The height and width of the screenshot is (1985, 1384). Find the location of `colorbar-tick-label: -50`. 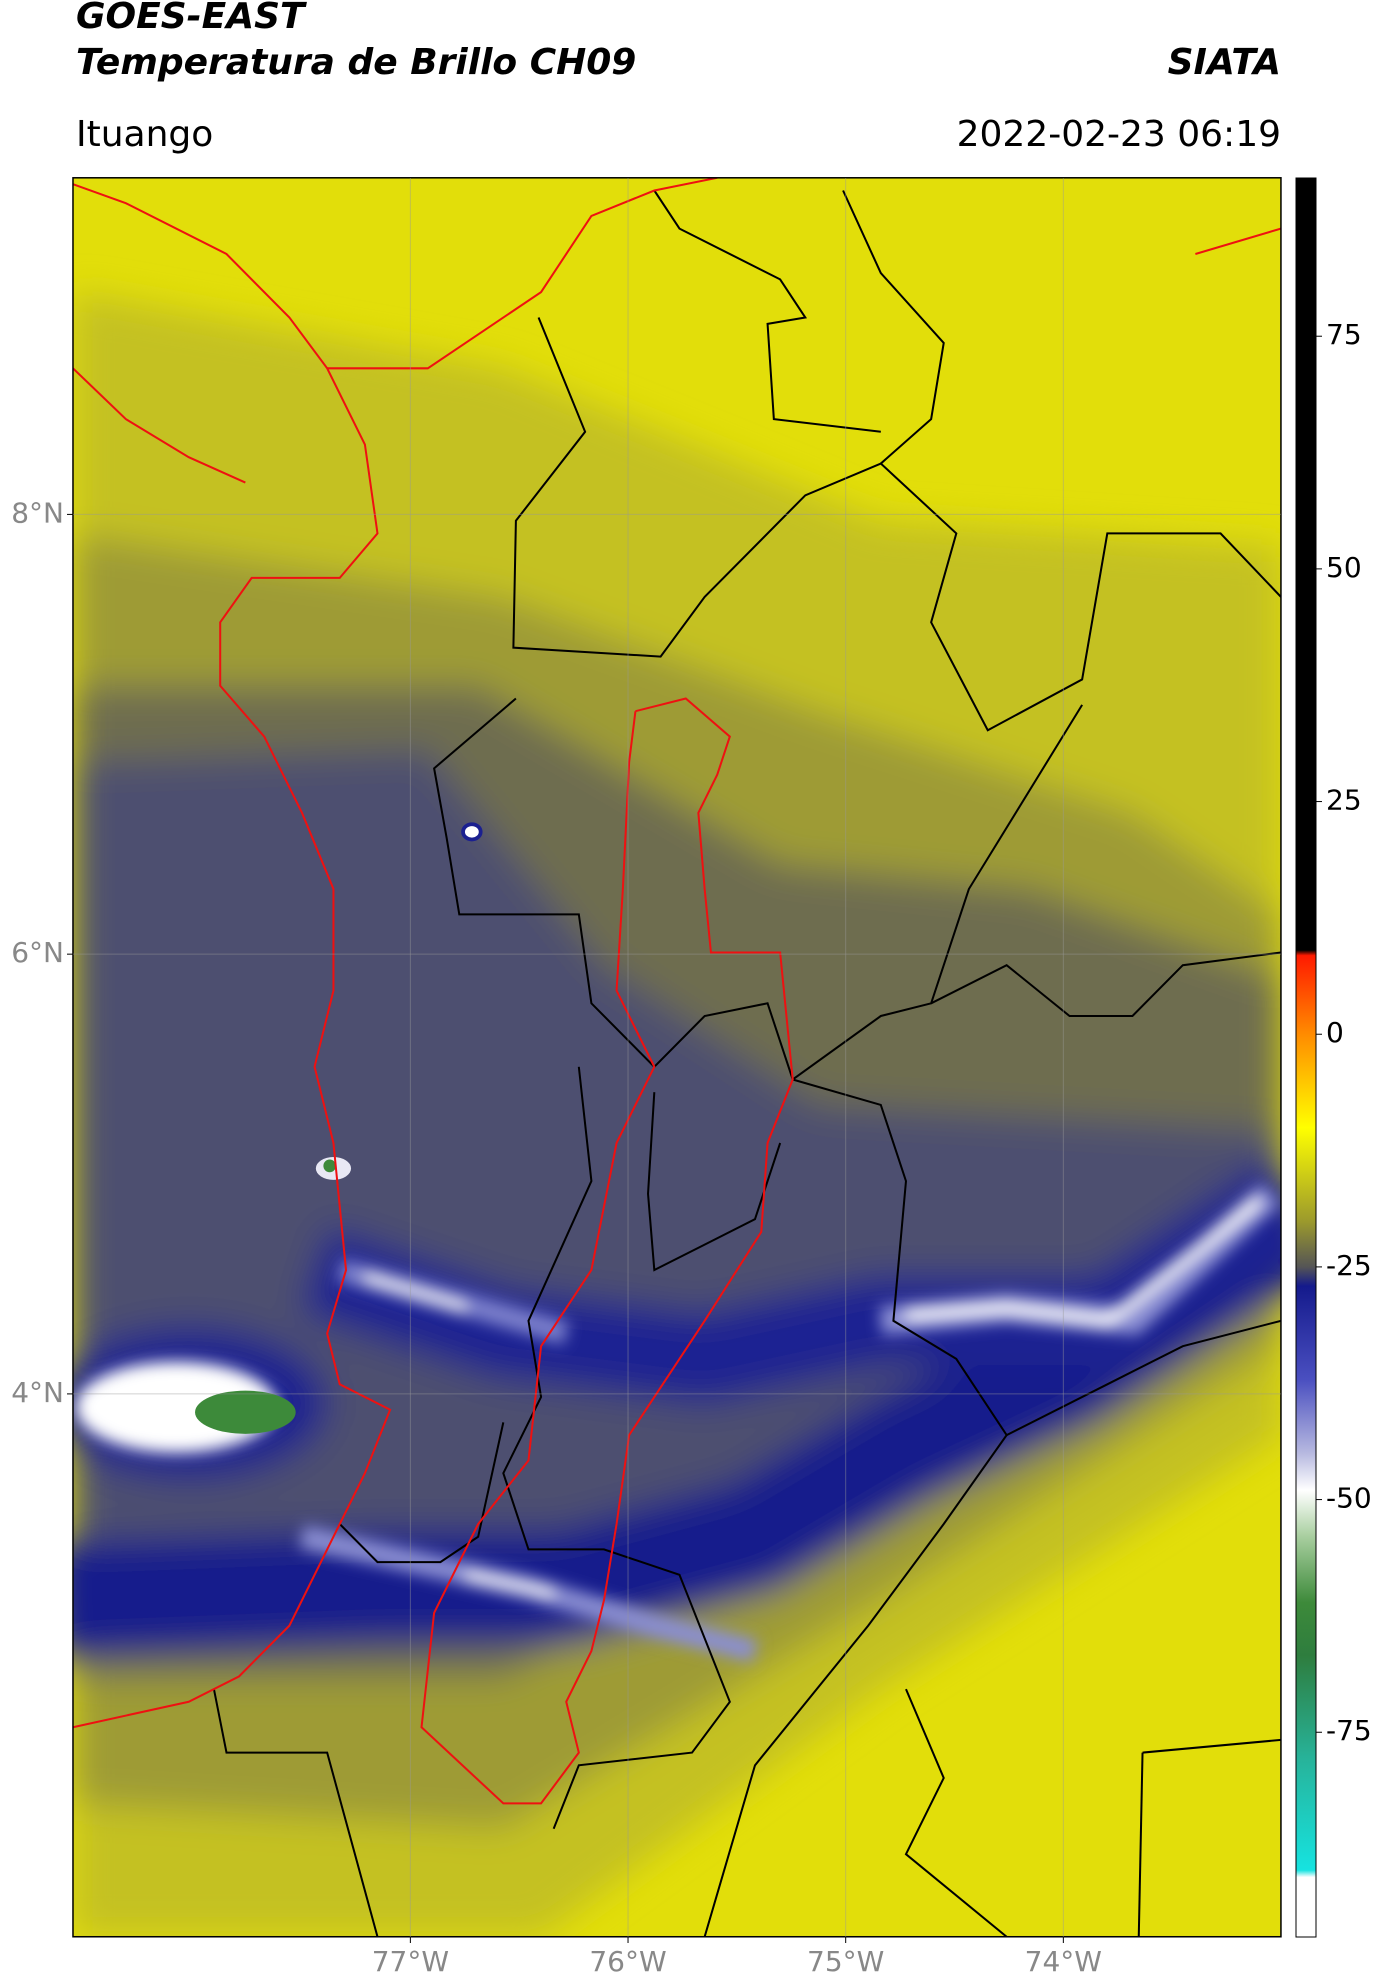

colorbar-tick-label: -50 is located at coordinates (1349, 1498).